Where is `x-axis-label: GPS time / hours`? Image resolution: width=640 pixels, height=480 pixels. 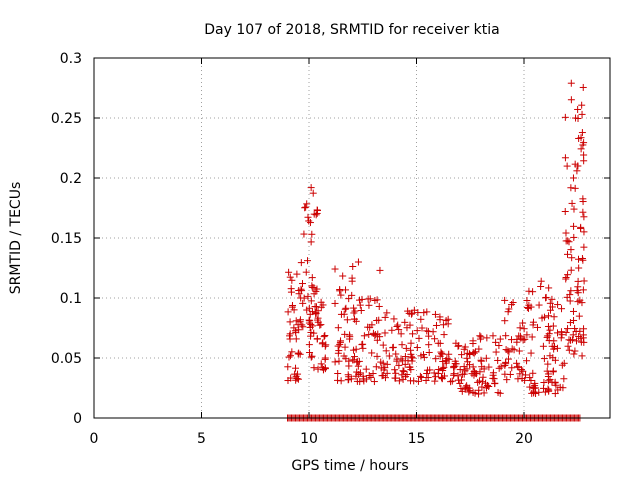 x-axis-label: GPS time / hours is located at coordinates (349, 466).